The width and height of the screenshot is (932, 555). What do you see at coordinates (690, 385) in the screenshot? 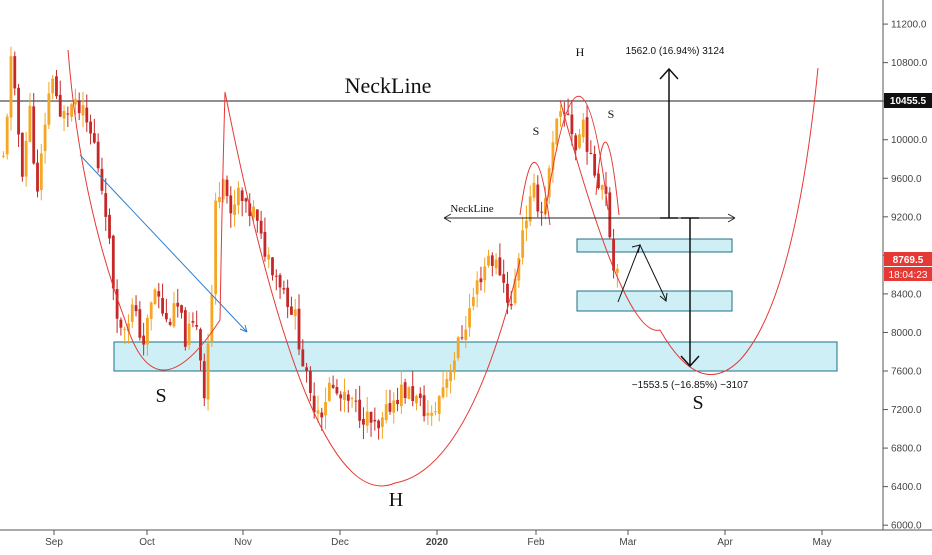
I see `measure-down-label: −1553.5 (−16.85%) −3107` at bounding box center [690, 385].